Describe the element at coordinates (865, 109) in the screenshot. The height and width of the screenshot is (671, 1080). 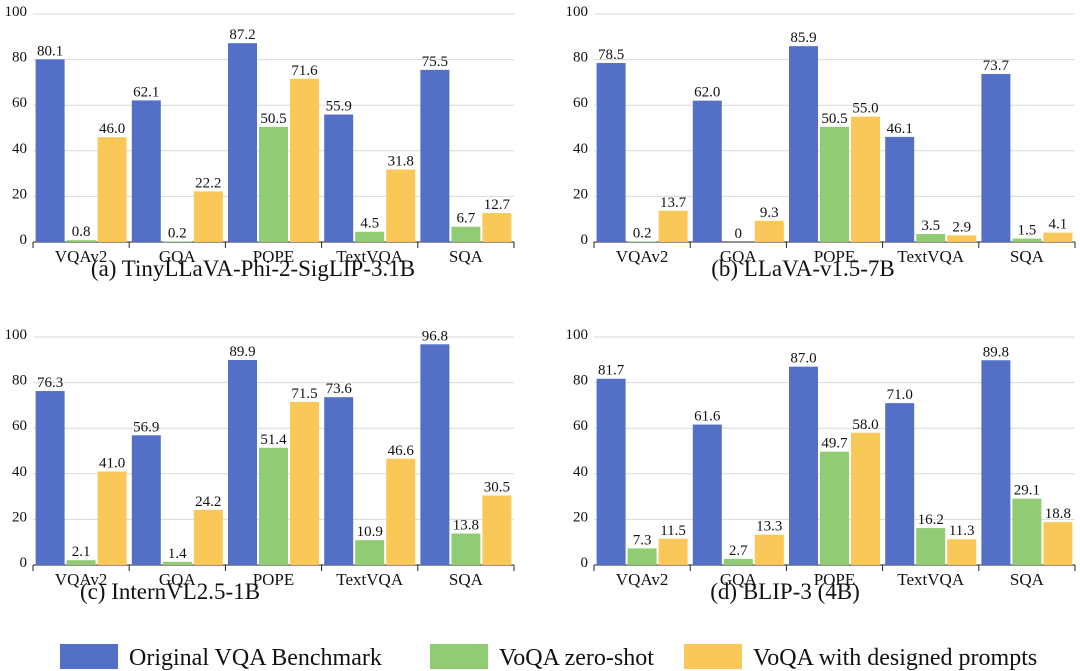
I see `data-label: 55.0` at that location.